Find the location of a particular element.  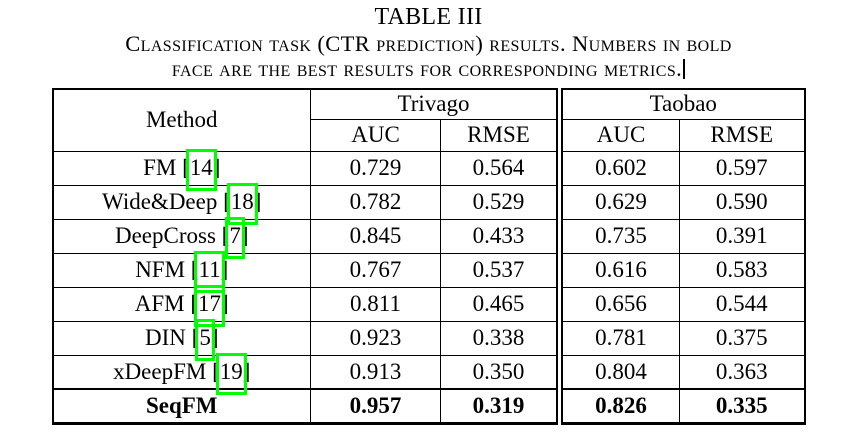

table-row: xDeepFM [19] 0.913 0.350 0.804 0.363 is located at coordinates (428, 373).